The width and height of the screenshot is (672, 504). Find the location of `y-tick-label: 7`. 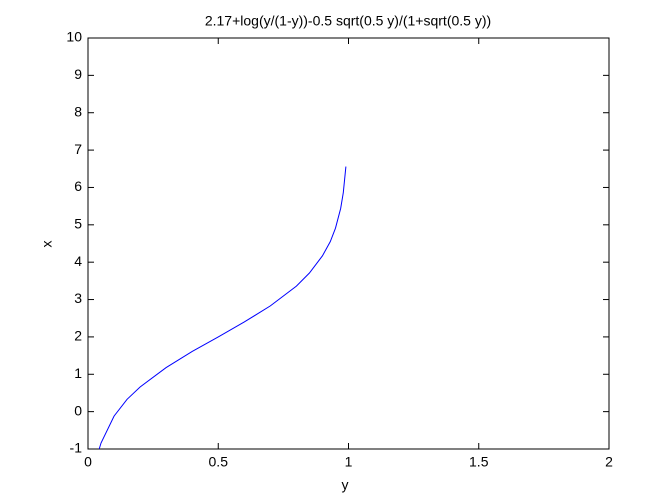

y-tick-label: 7 is located at coordinates (78, 149).